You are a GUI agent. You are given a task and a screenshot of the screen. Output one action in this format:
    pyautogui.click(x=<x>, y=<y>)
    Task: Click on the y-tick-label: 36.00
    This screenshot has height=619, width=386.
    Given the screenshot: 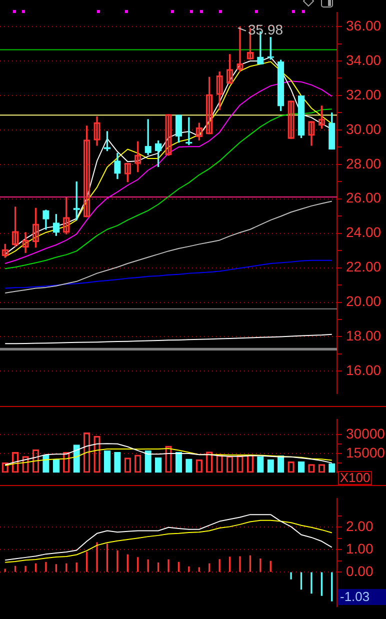 What is the action you would take?
    pyautogui.click(x=364, y=25)
    